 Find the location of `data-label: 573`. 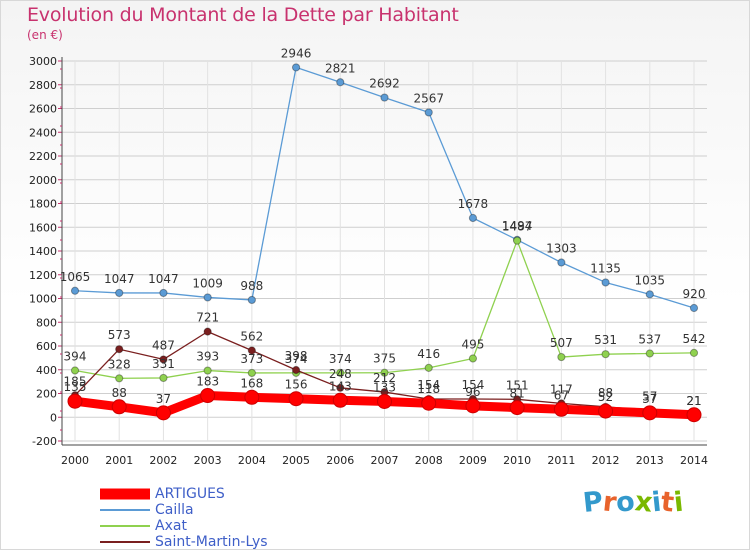

data-label: 573 is located at coordinates (119, 335).